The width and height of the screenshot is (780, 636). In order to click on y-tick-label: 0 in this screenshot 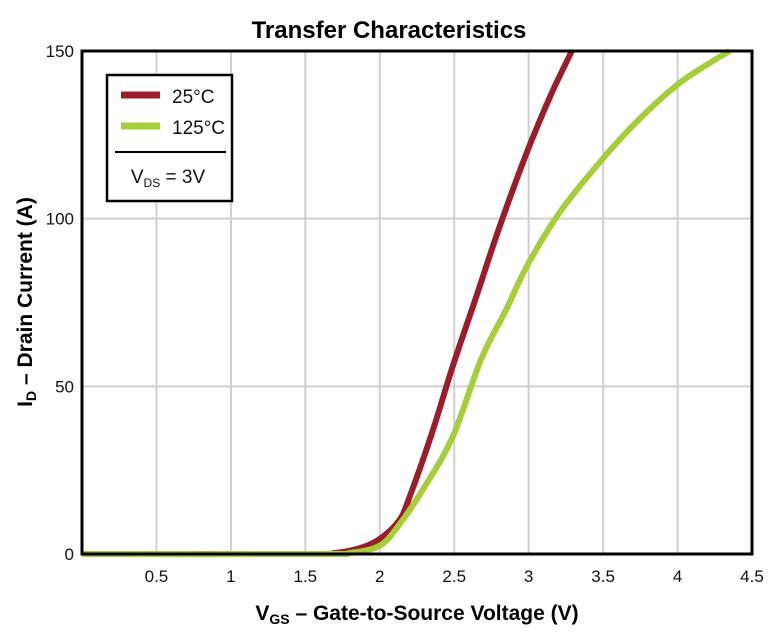, I will do `click(69, 554)`.